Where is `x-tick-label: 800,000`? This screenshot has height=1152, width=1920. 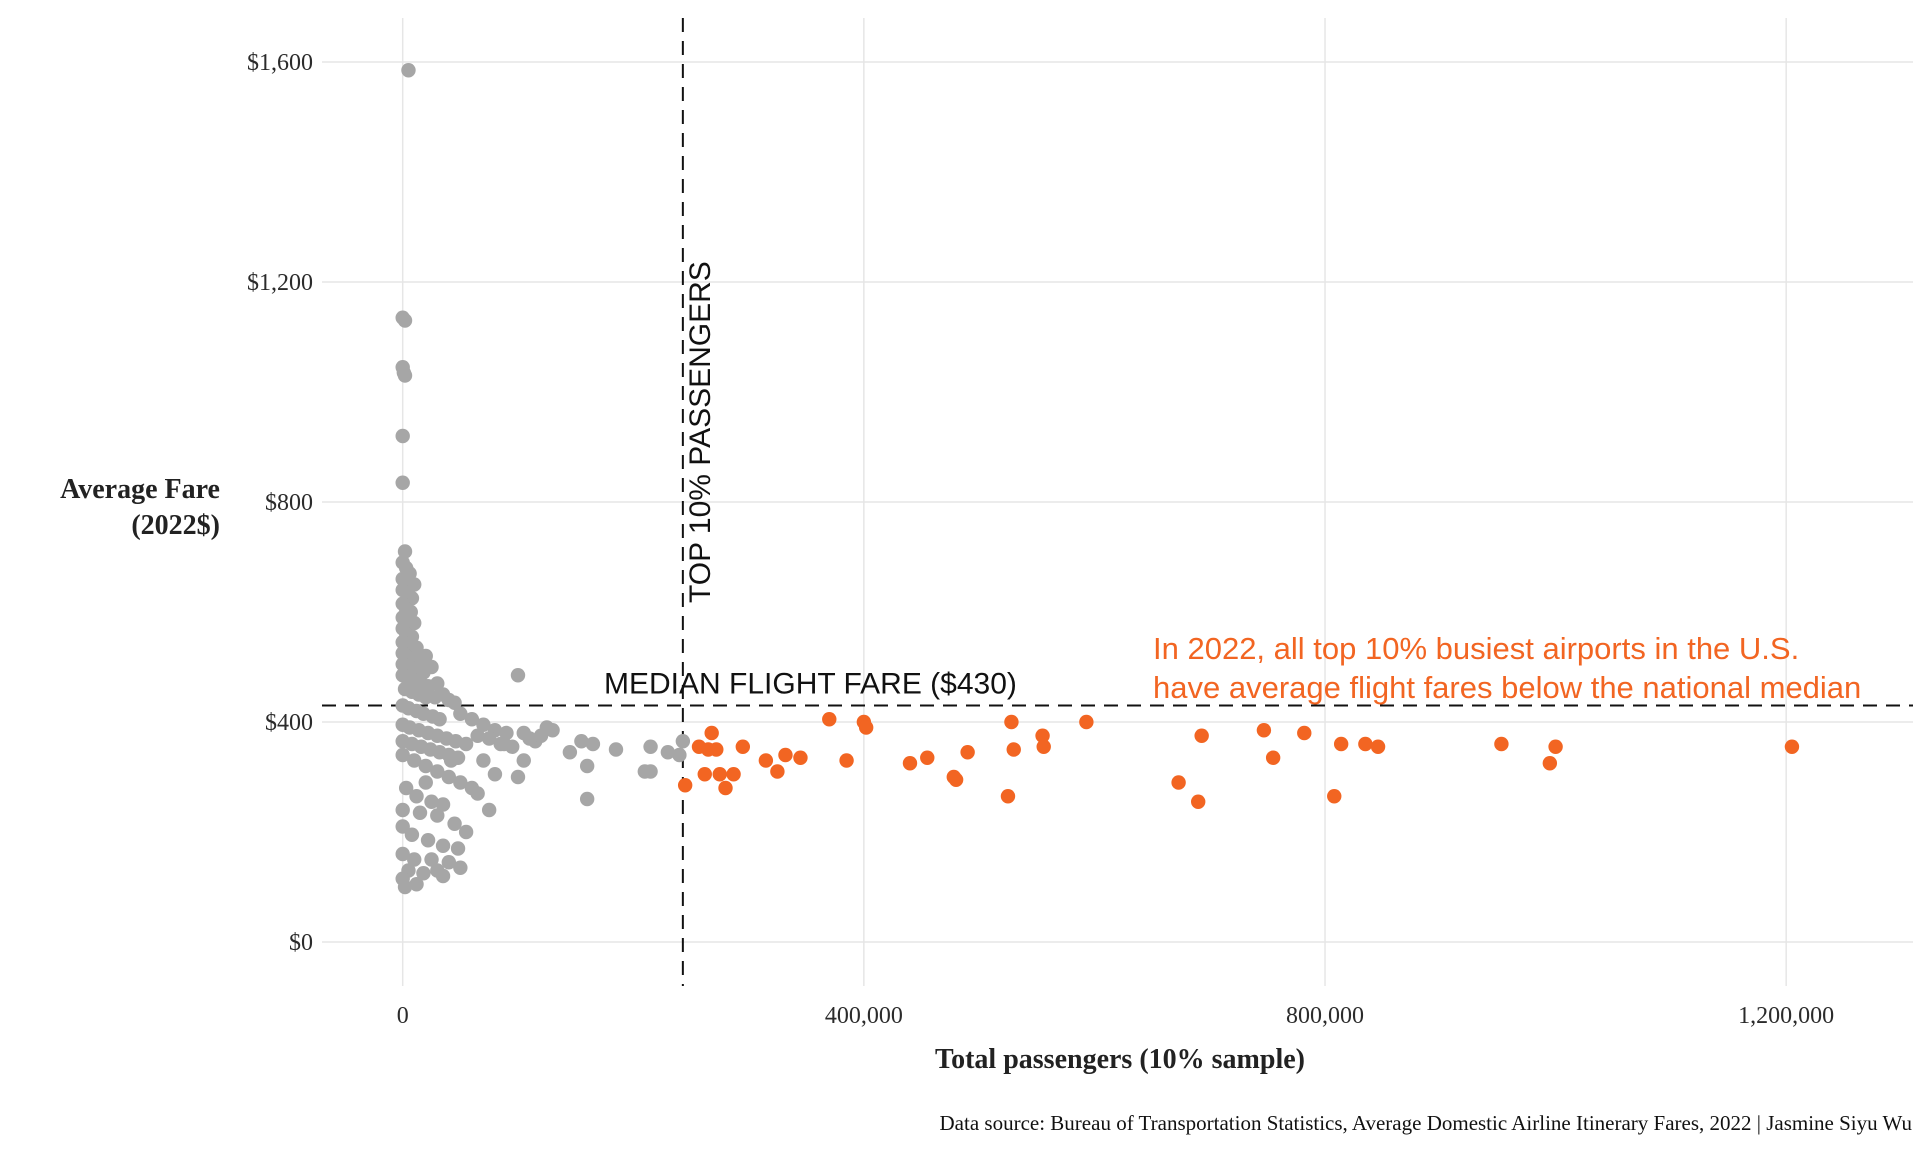
x-tick-label: 800,000 is located at coordinates (1325, 1016).